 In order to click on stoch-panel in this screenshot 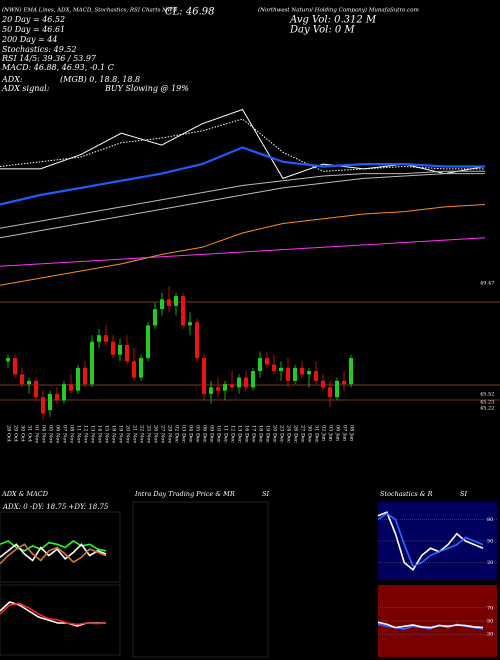, I will do `click(437, 541)`.